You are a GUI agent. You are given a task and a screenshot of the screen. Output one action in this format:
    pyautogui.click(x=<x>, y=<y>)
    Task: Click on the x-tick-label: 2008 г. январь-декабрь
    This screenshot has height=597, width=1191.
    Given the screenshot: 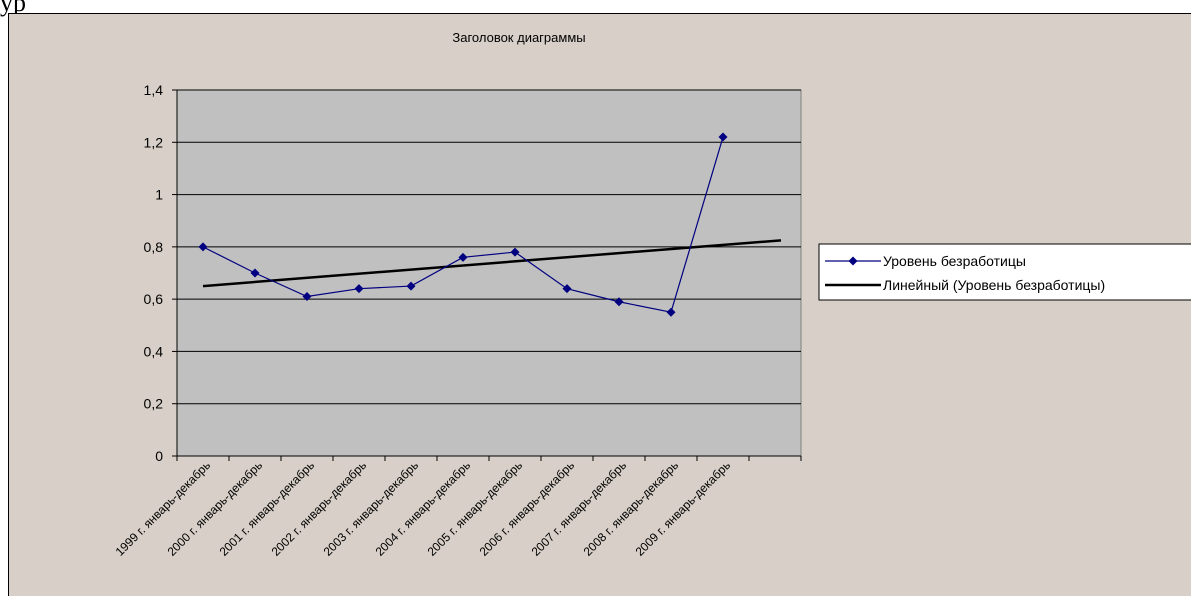 What is the action you would take?
    pyautogui.click(x=631, y=508)
    